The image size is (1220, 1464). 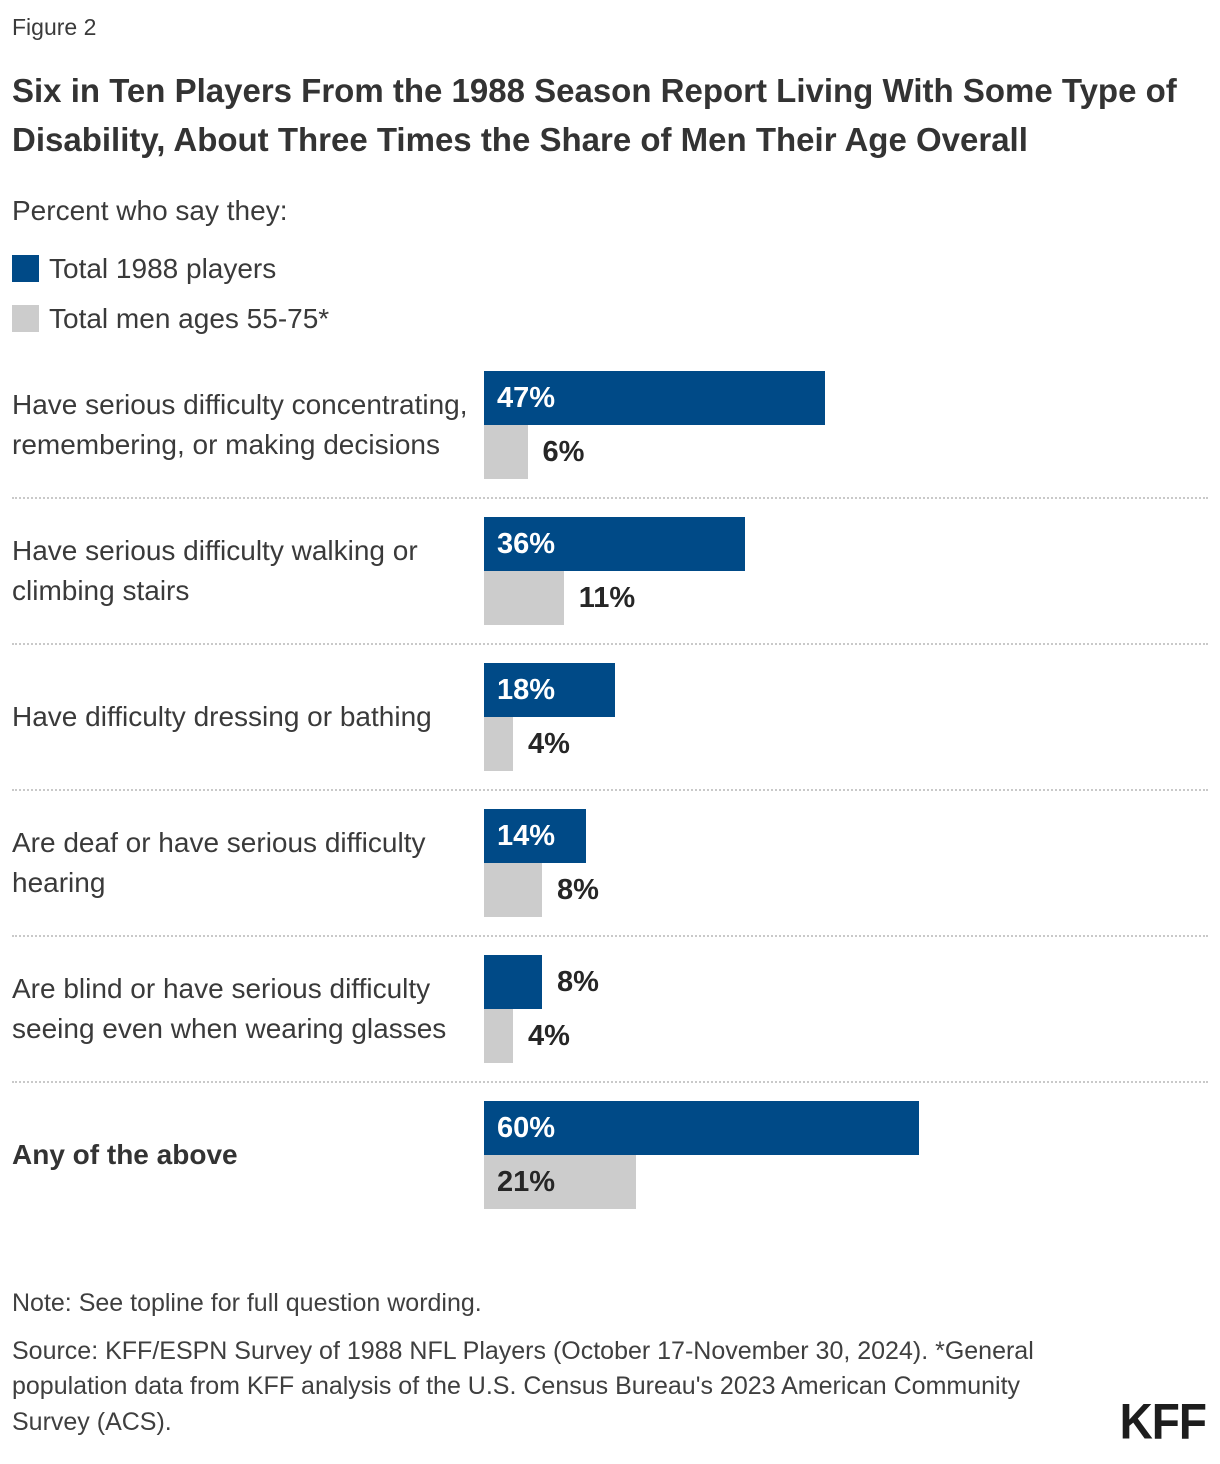 What do you see at coordinates (846, 862) in the screenshot?
I see `bar-group: 14% 8%` at bounding box center [846, 862].